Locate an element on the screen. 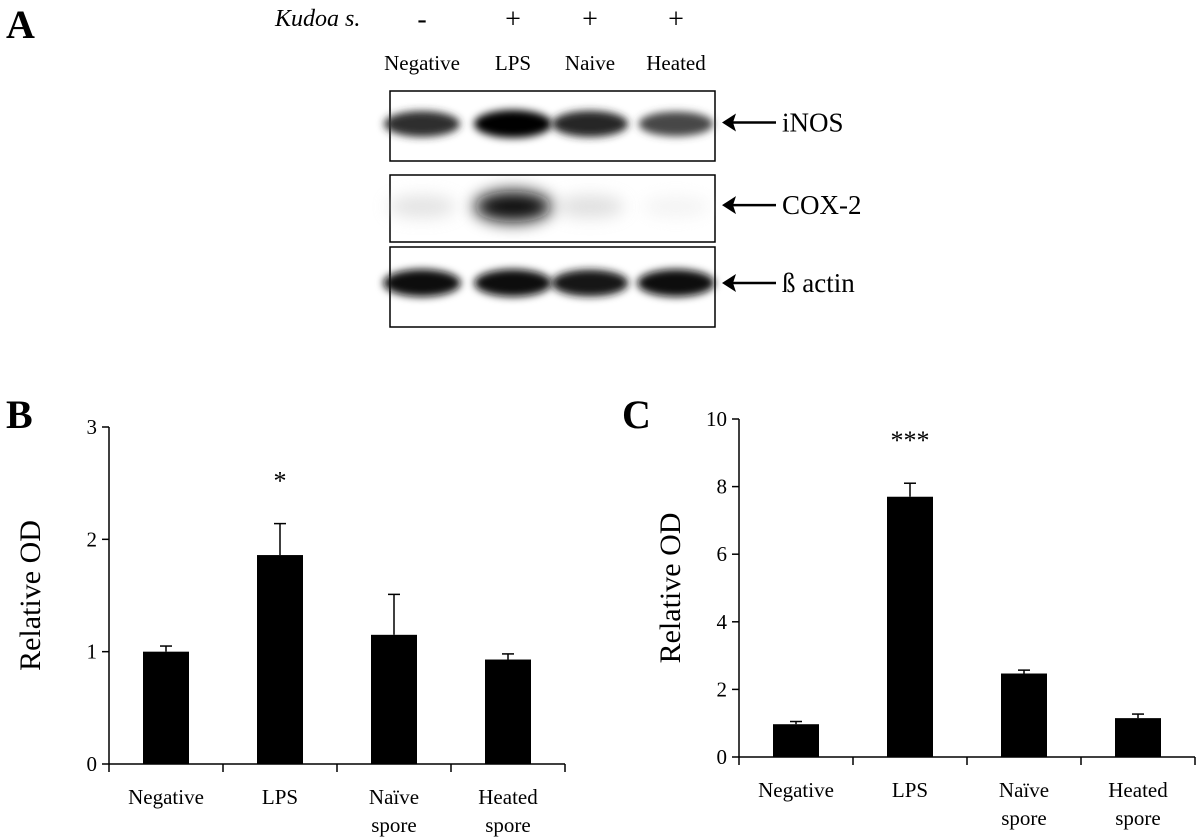 The image size is (1200, 837). blots: iNOS COX-2 ß actin is located at coordinates (622, 209).